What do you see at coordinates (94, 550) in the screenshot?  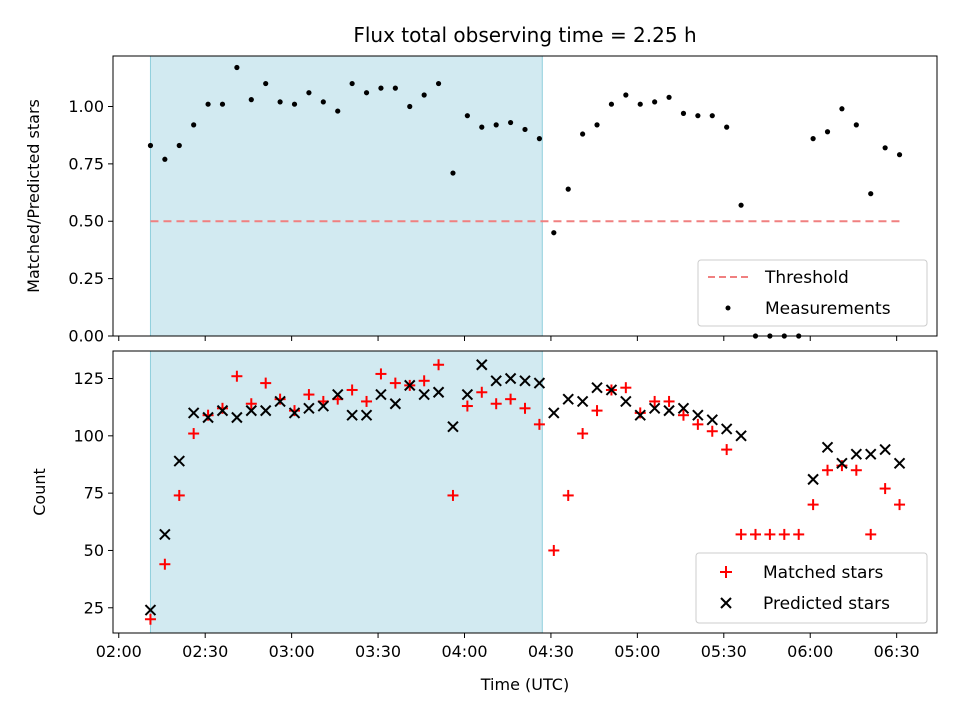 I see `bottom-y-tick-label: 50` at bounding box center [94, 550].